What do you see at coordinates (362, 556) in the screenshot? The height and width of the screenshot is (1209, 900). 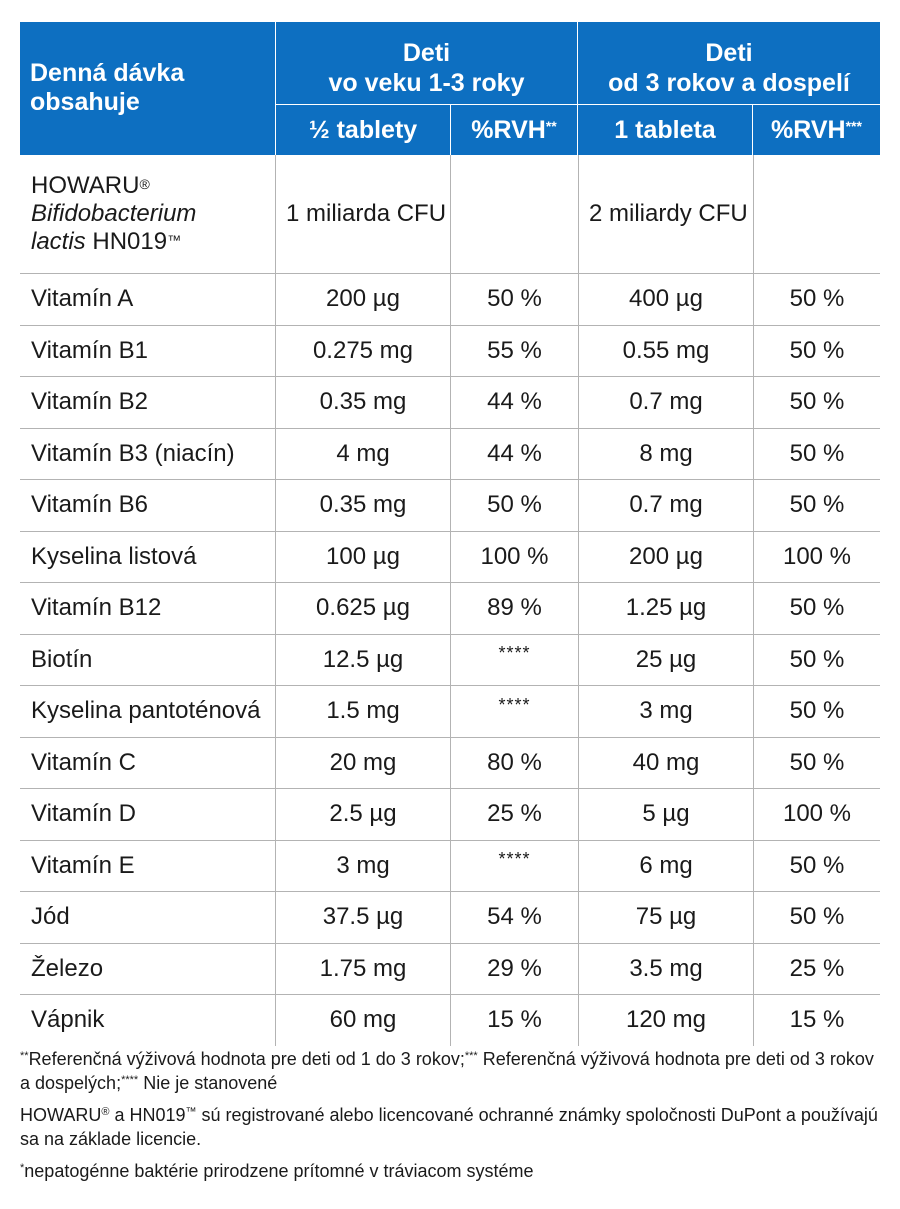 I see `dose-children: 100 µg` at bounding box center [362, 556].